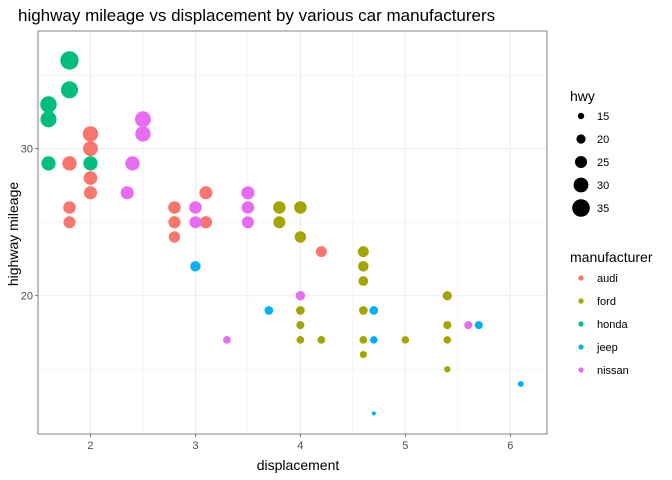 The width and height of the screenshot is (672, 480). I want to click on color-legend-label: nissan, so click(613, 371).